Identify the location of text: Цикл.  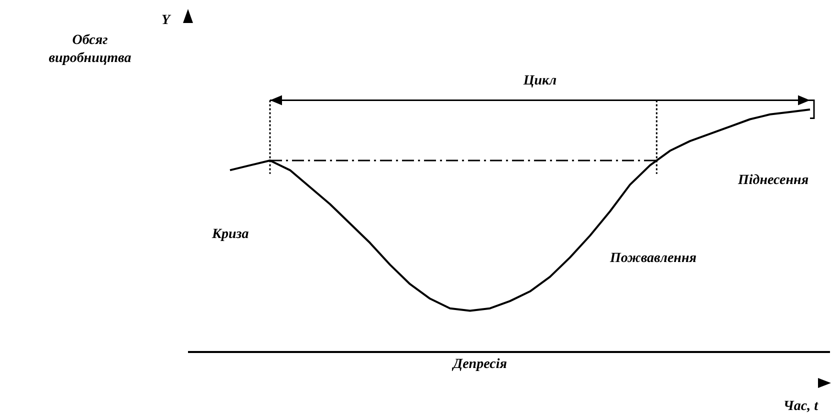
(539, 80).